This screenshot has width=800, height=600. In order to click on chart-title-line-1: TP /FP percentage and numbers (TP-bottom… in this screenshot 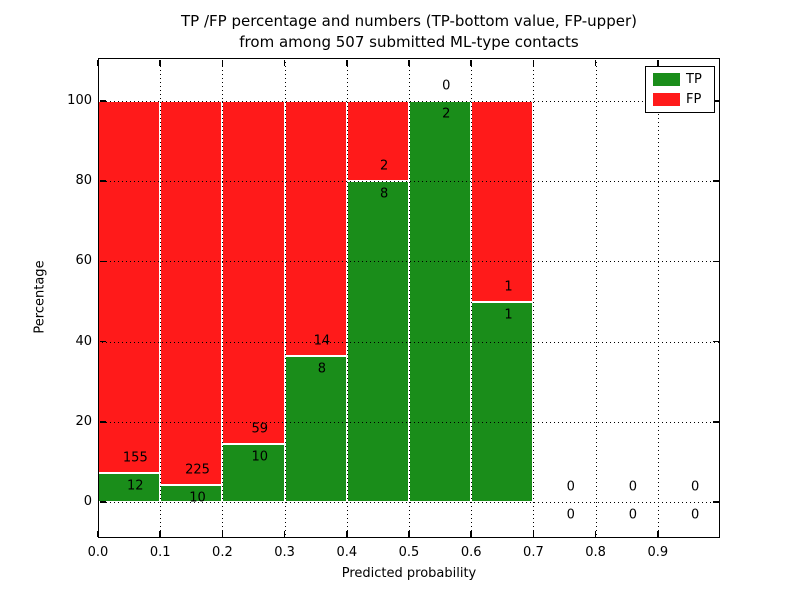, I will do `click(409, 21)`.